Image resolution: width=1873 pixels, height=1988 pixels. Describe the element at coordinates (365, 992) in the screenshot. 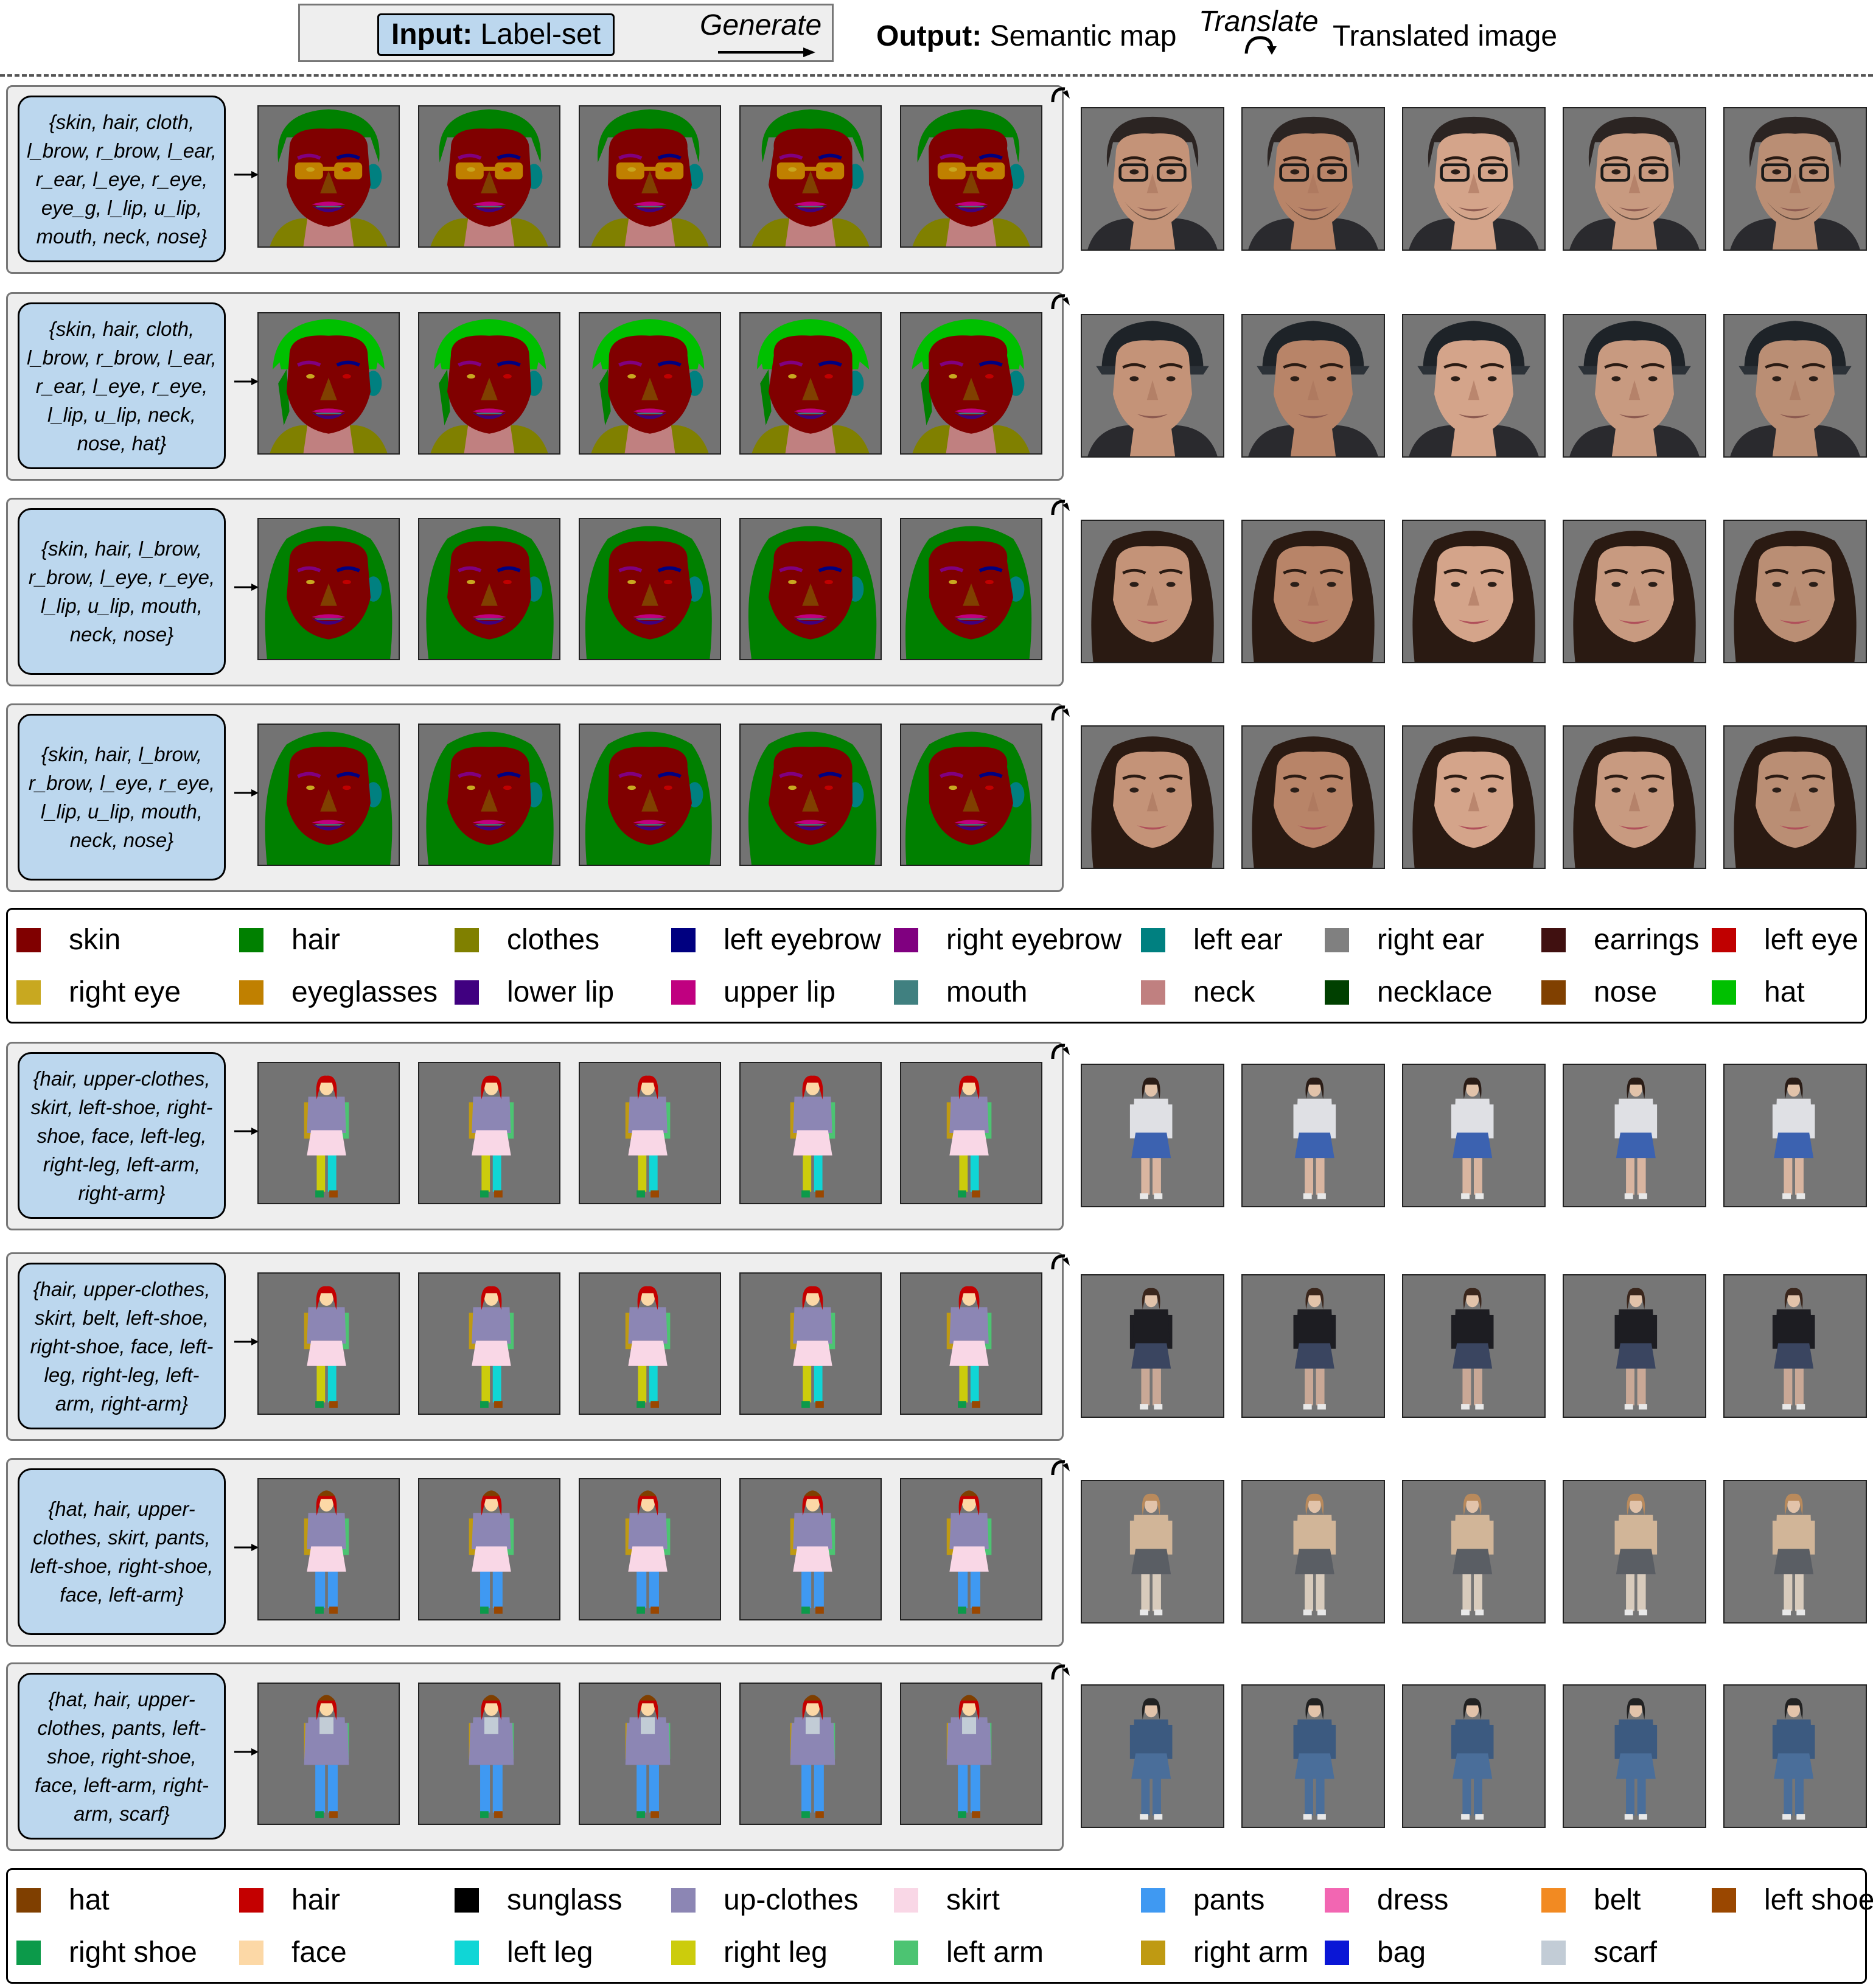

I see `legend-label: eyeglasses` at that location.